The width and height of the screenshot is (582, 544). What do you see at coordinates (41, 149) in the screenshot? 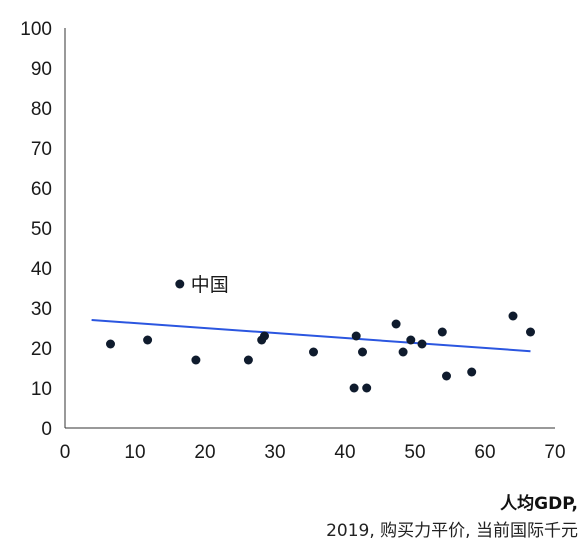
I see `y-tick-label: 70` at bounding box center [41, 149].